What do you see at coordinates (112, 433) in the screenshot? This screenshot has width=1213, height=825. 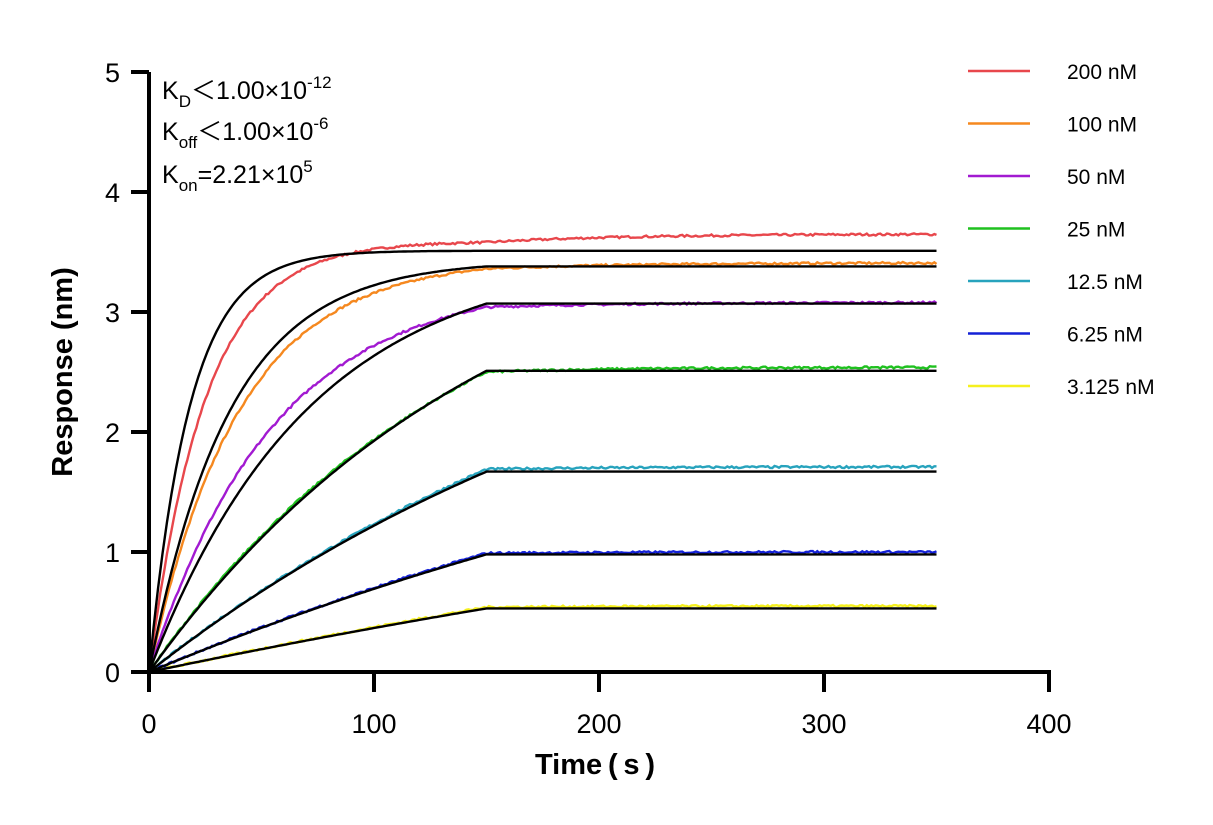 I see `y-tick-label: 2` at bounding box center [112, 433].